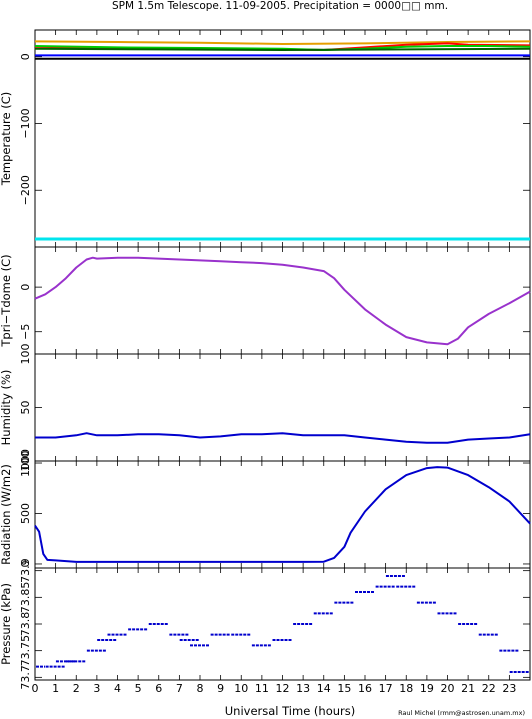  What do you see at coordinates (117, 688) in the screenshot?
I see `x-tick-label: 4` at bounding box center [117, 688].